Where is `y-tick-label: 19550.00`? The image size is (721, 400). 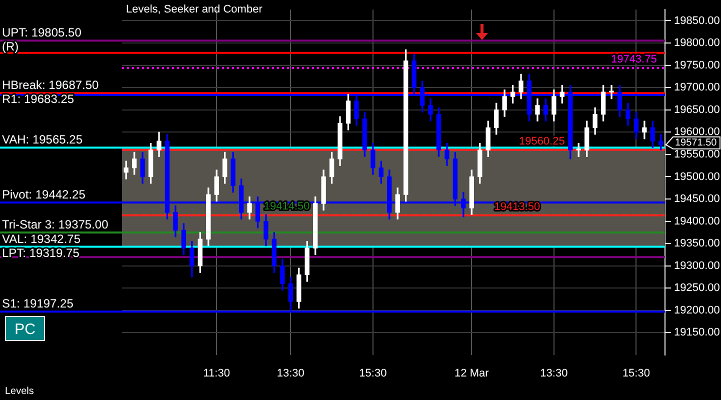
y-tick-label: 19550.00 is located at coordinates (697, 154).